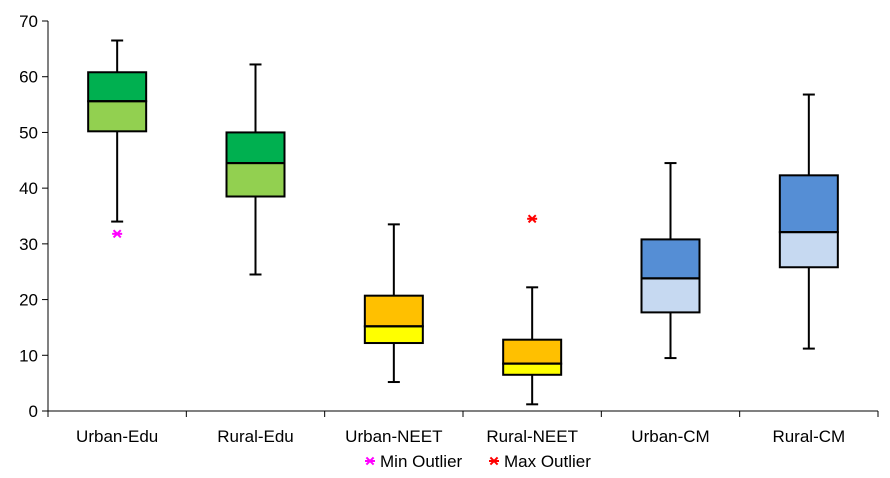 Image resolution: width=890 pixels, height=478 pixels. What do you see at coordinates (117, 234) in the screenshot?
I see `min-outlier-marker` at bounding box center [117, 234].